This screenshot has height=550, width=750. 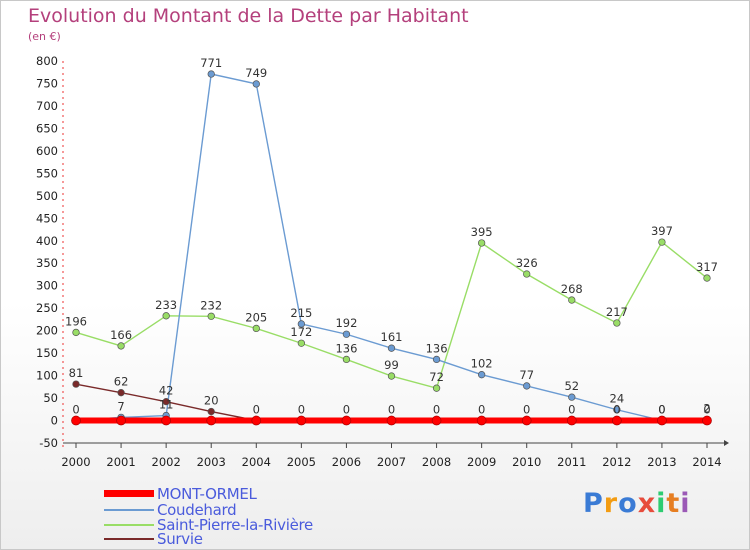 I want to click on data-label: 62, so click(x=121, y=382).